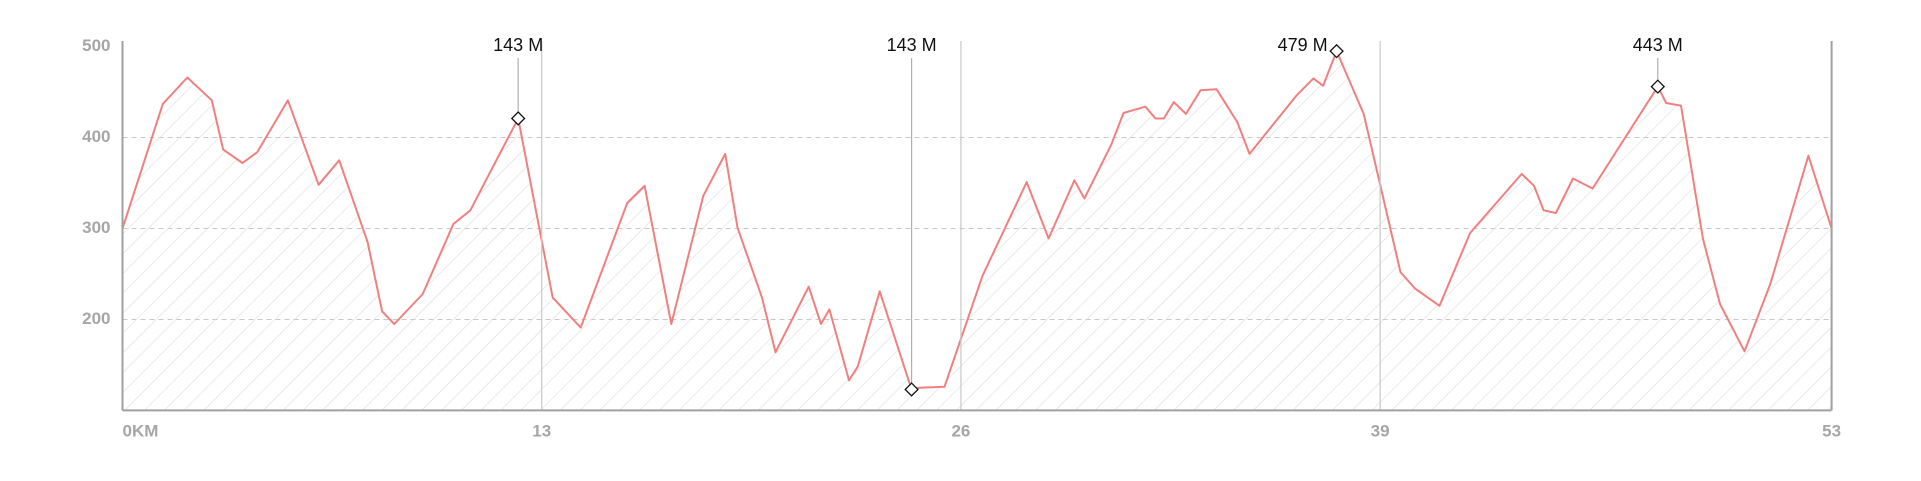 The width and height of the screenshot is (1921, 481). Describe the element at coordinates (141, 430) in the screenshot. I see `x-tick-label: 0KM` at that location.